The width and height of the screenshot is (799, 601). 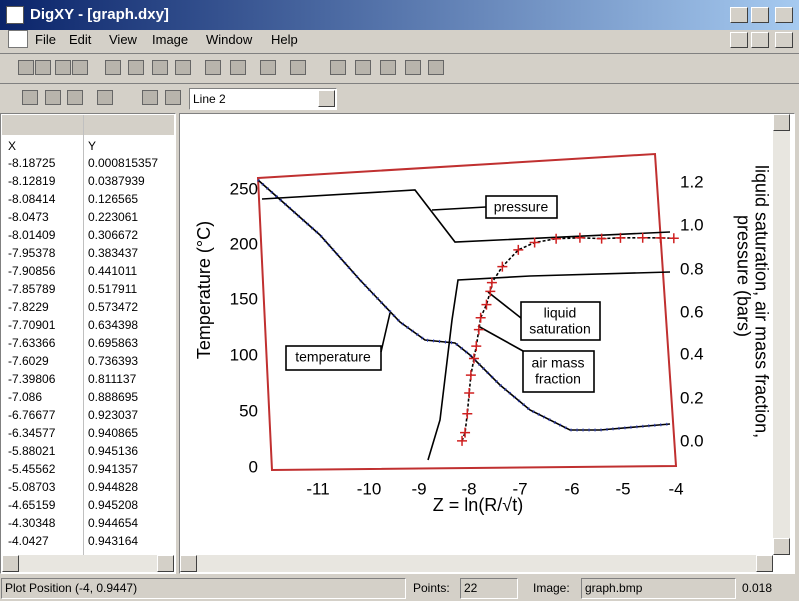 What do you see at coordinates (692, 440) in the screenshot?
I see `graph-text: 0.0` at bounding box center [692, 440].